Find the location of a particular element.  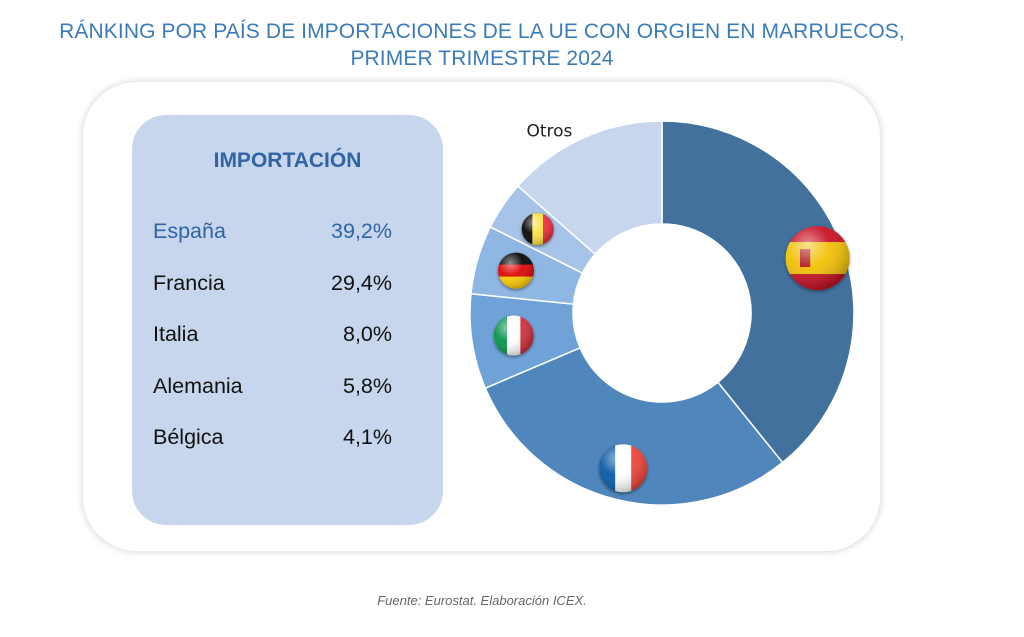

legend-value: 29,4% is located at coordinates (361, 283).